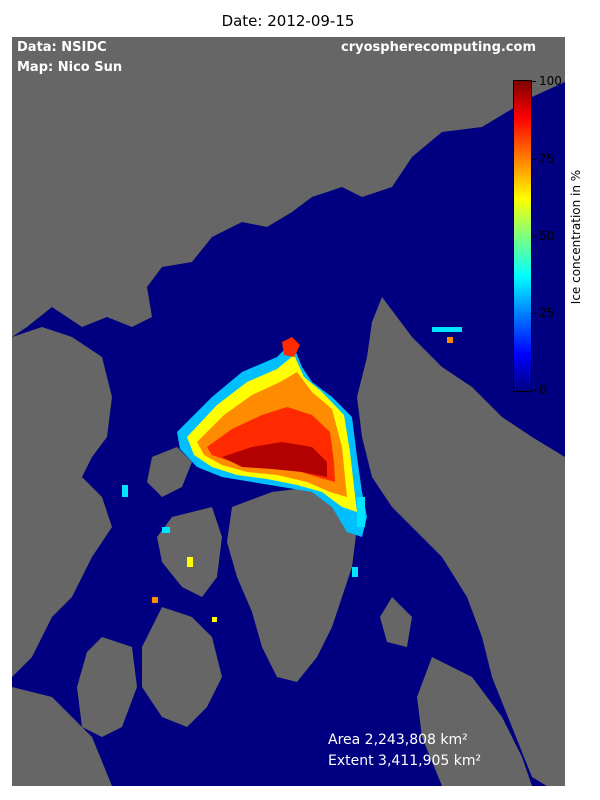 The width and height of the screenshot is (600, 800). What do you see at coordinates (522, 236) in the screenshot?
I see `colorbar` at bounding box center [522, 236].